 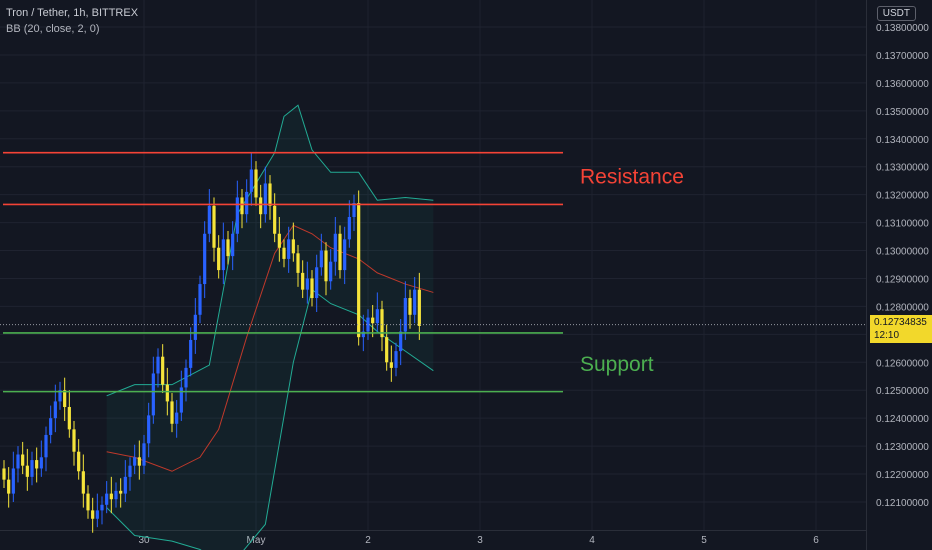 What do you see at coordinates (902, 279) in the screenshot?
I see `price-tick-label: 0.12900000` at bounding box center [902, 279].